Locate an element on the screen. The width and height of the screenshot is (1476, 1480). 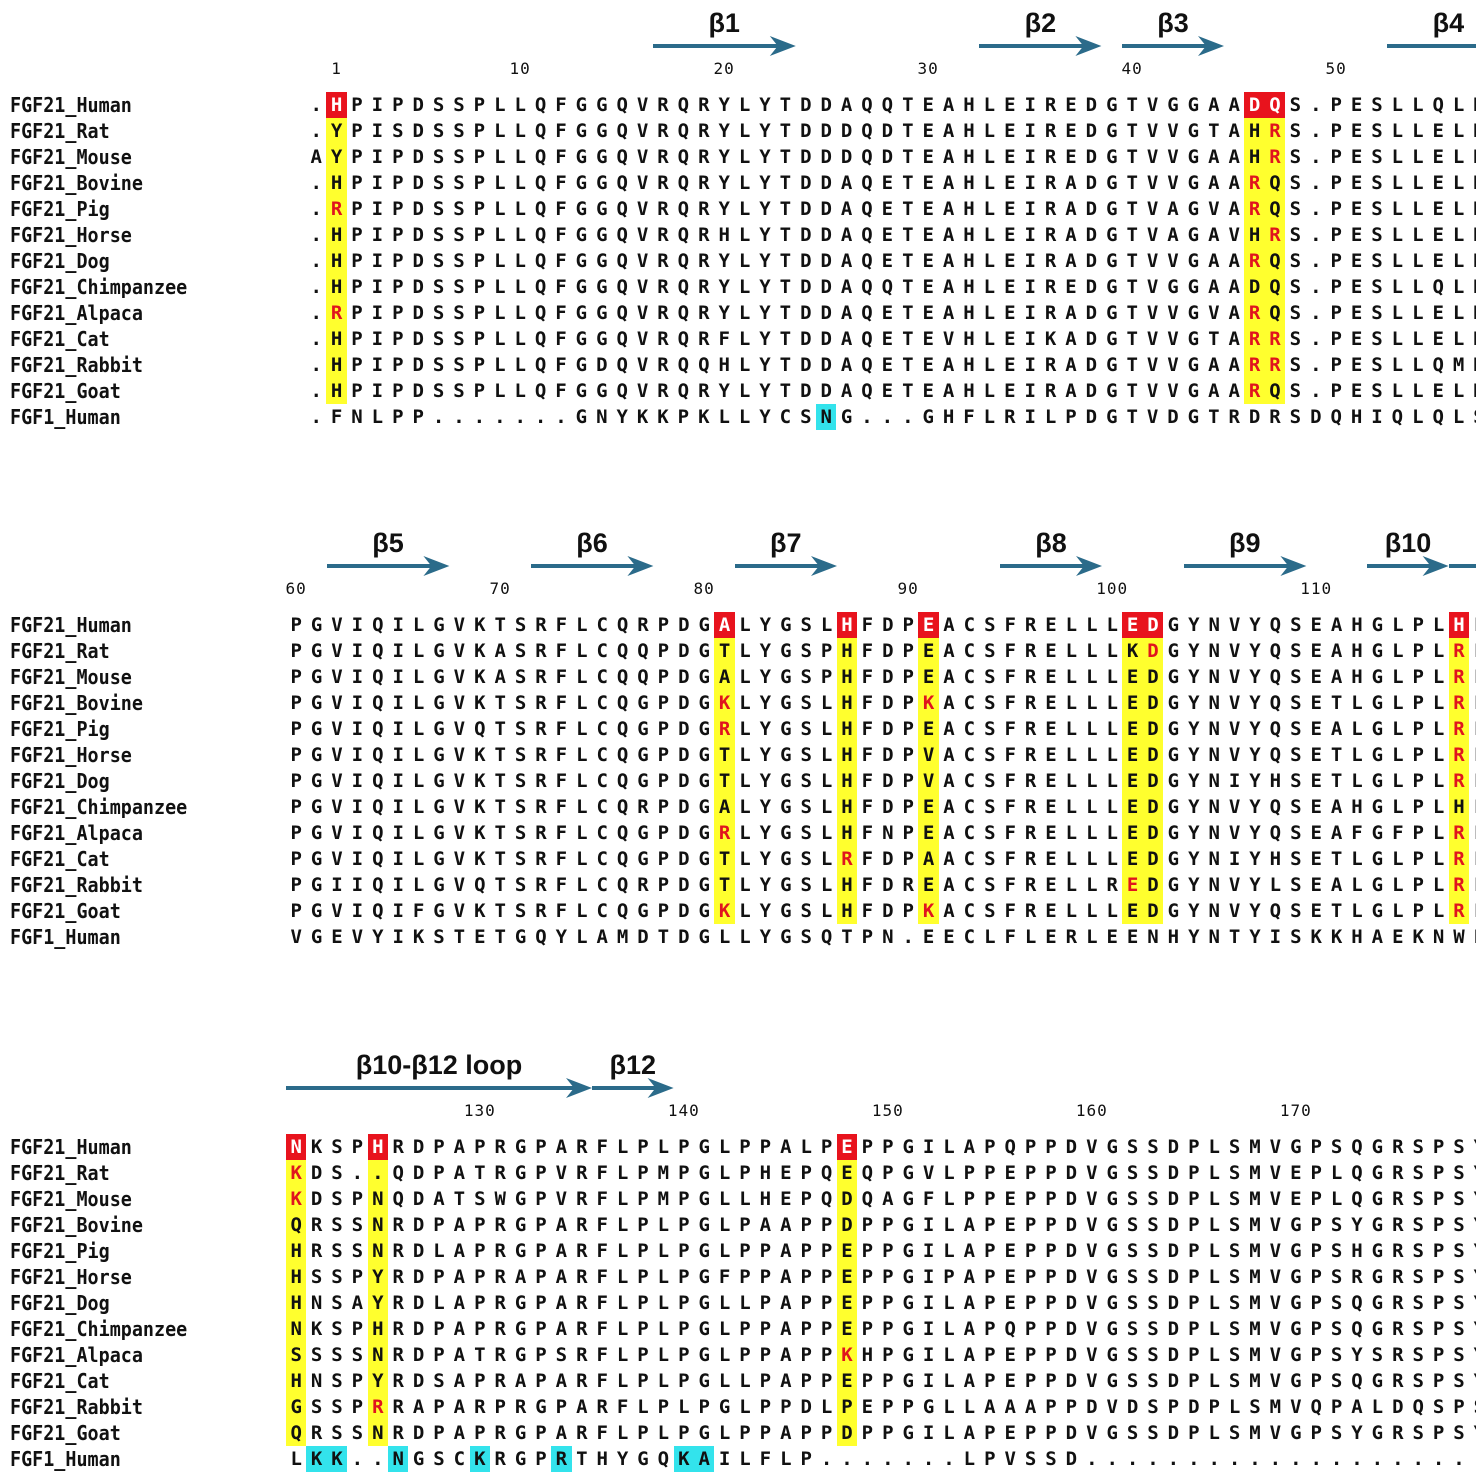
highlighted-residue: K is located at coordinates (337, 1459).